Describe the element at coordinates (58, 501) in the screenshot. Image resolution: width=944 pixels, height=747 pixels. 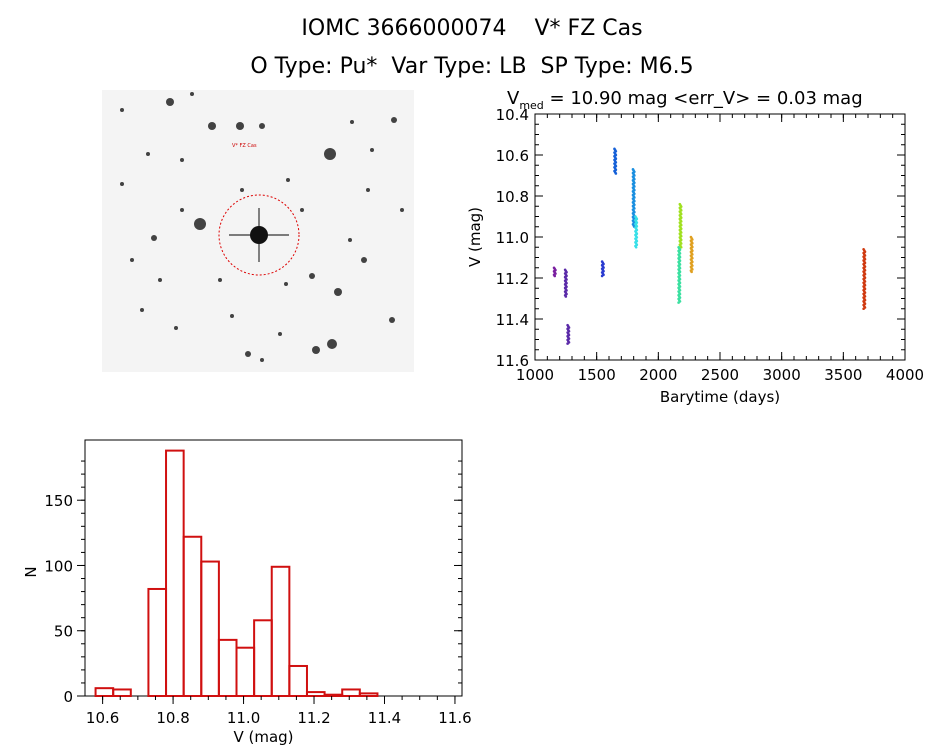
I see `hist-y-tick-label: 150` at that location.